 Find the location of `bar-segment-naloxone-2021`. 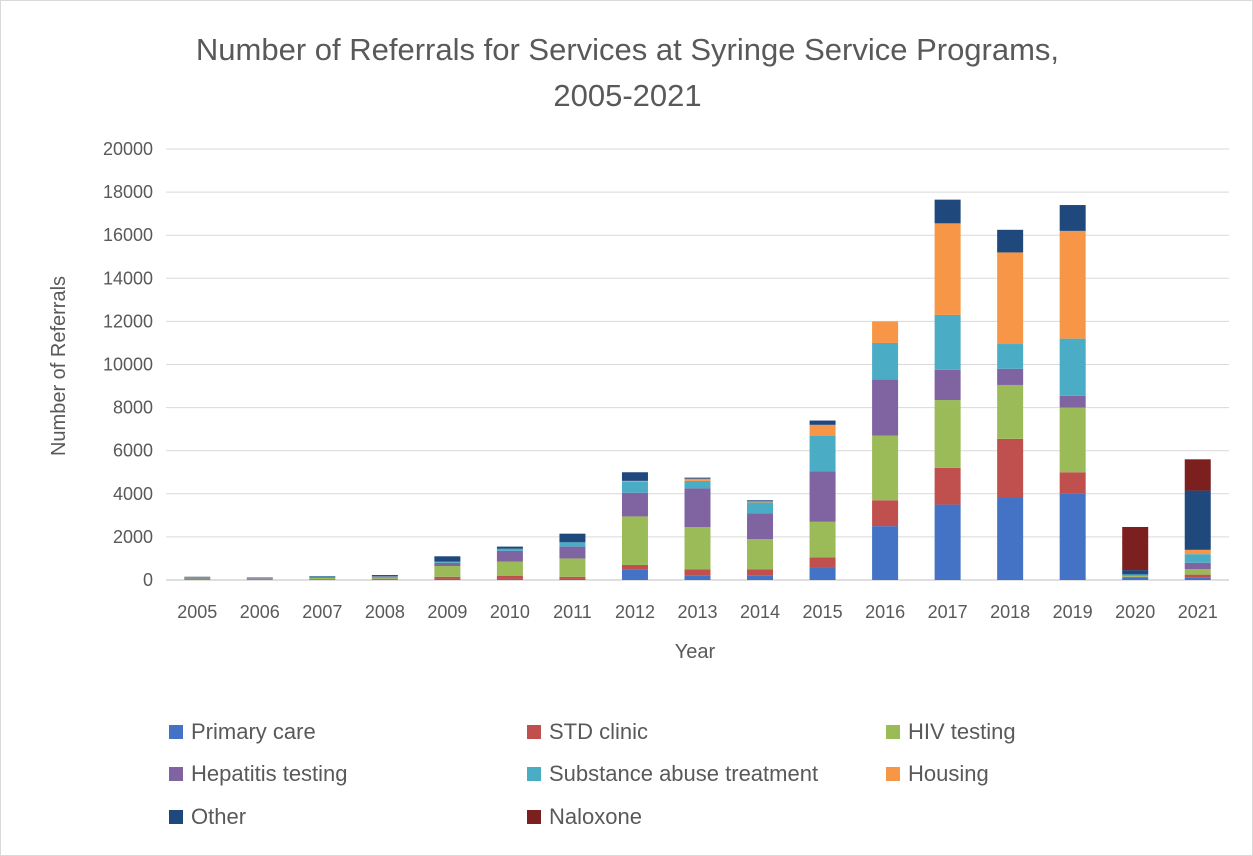

bar-segment-naloxone-2021 is located at coordinates (1197, 475).